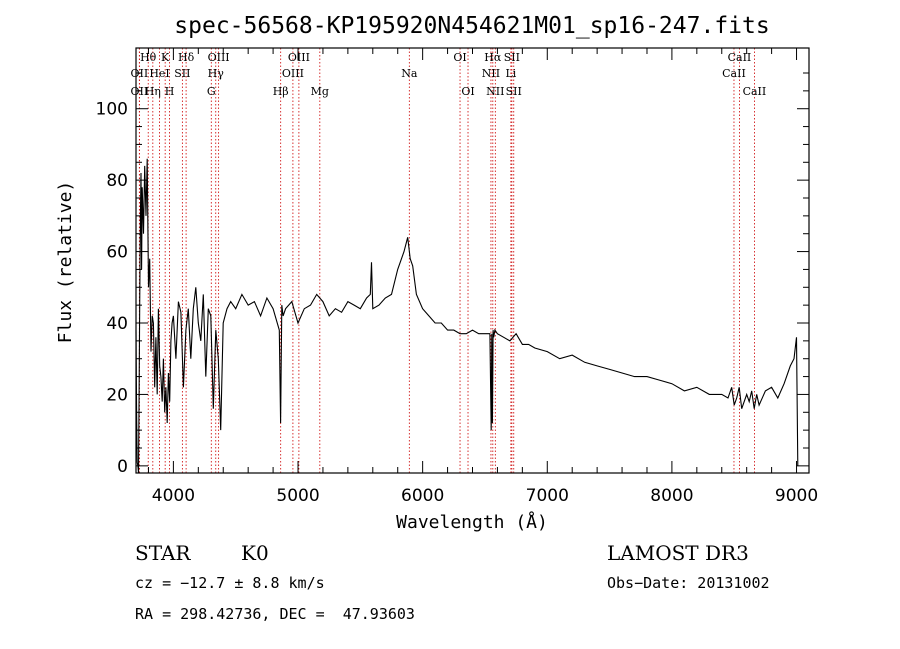  I want to click on spectral-line-label: Hη, so click(153, 91).